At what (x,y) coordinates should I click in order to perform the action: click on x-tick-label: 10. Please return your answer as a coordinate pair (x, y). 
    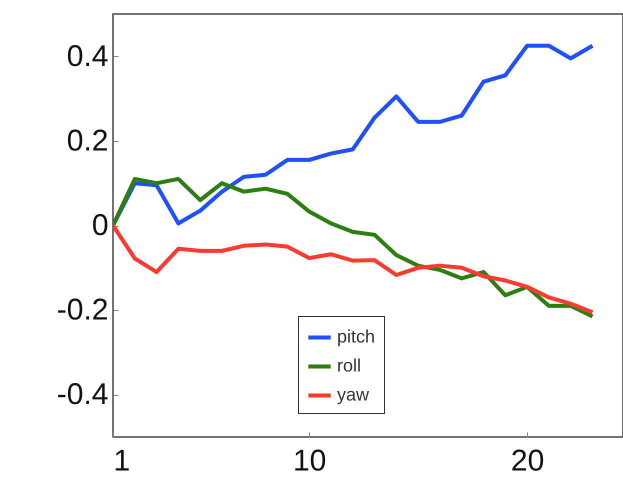
    Looking at the image, I should click on (309, 461).